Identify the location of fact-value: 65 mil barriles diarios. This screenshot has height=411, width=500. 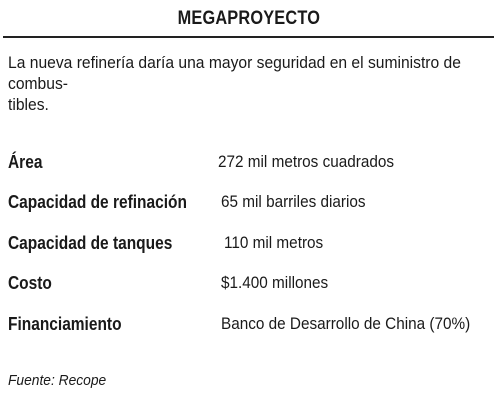
(293, 201).